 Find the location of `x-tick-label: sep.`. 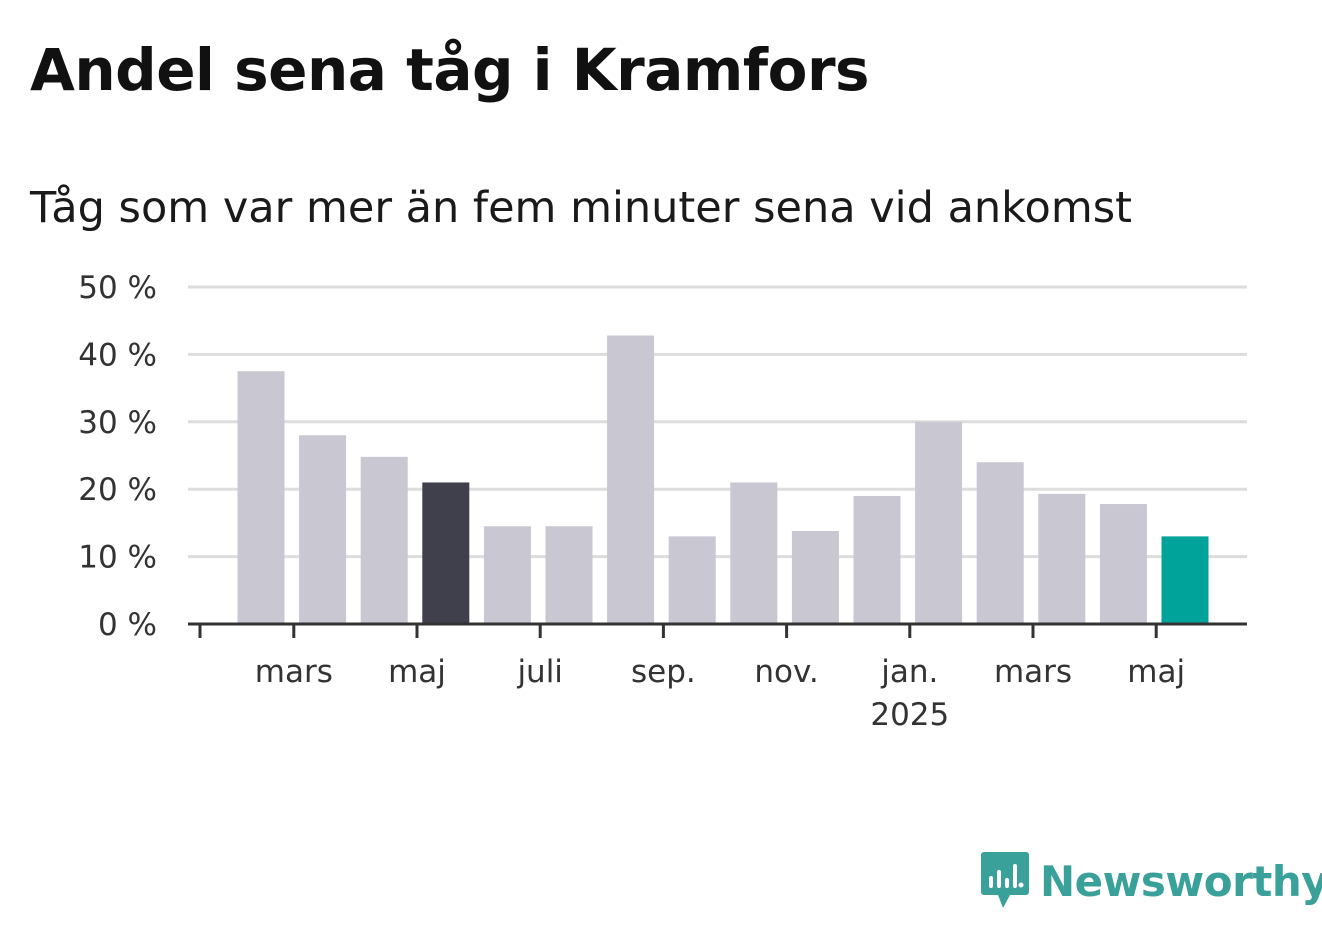

x-tick-label: sep. is located at coordinates (663, 672).